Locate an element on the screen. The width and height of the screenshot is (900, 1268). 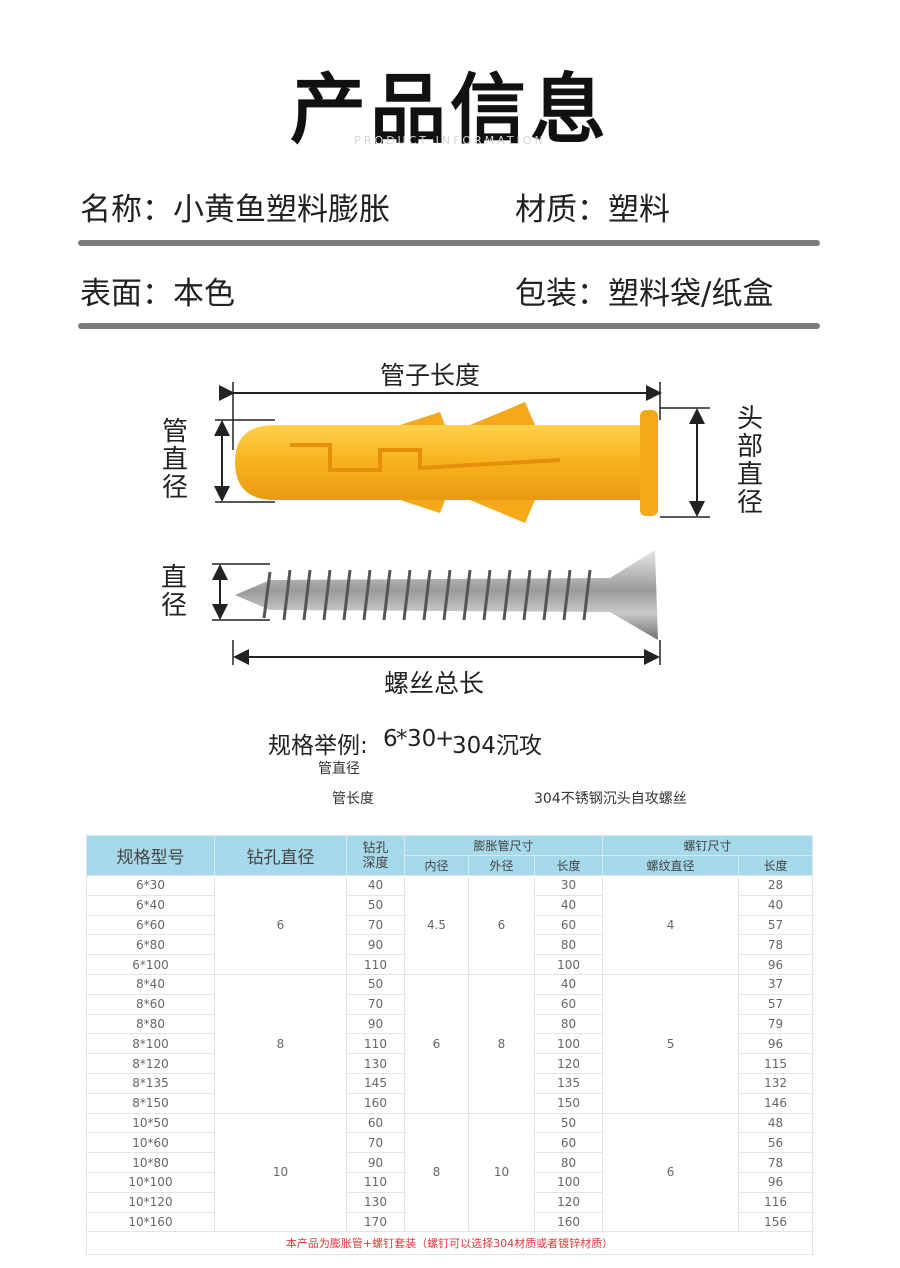
table-row: 6*30 6 40 4.5 6 30 4 28 is located at coordinates (450, 925).